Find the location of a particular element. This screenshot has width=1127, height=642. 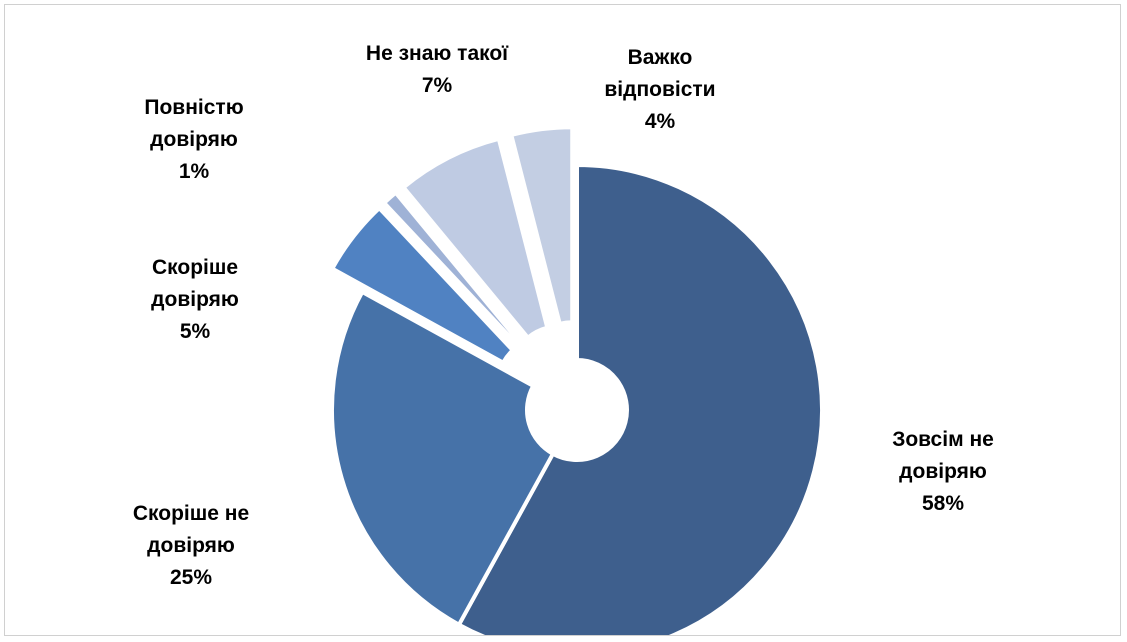

slice-label-vazhko-vidpovisty: Важко відповісти 4% is located at coordinates (659, 90).